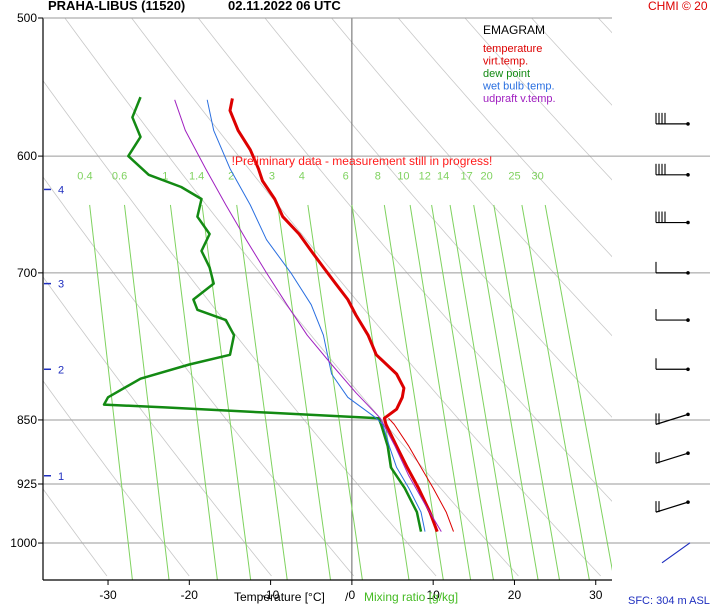 The width and height of the screenshot is (710, 611). What do you see at coordinates (515, 595) in the screenshot?
I see `x-tick-label: 20` at bounding box center [515, 595].